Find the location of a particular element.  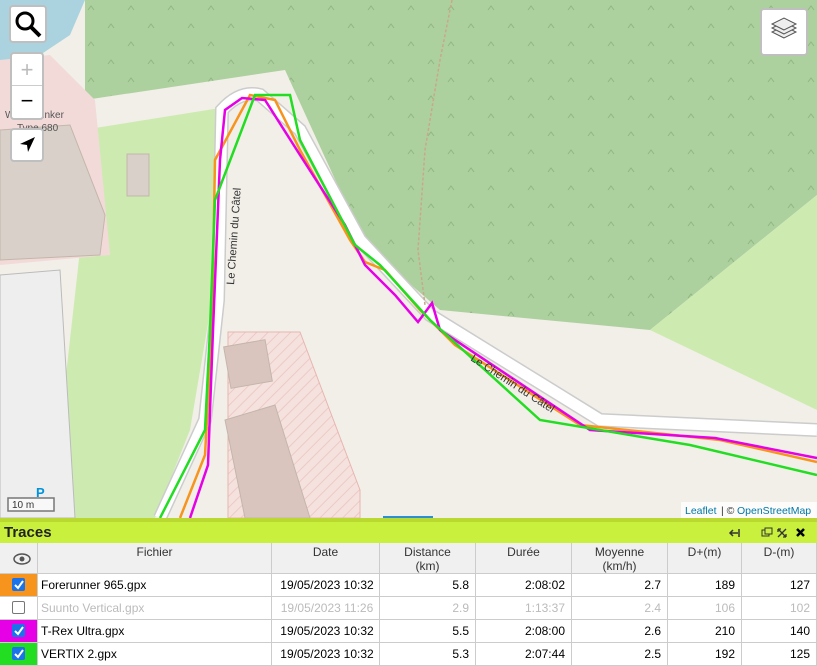

cell-dminus: 125 is located at coordinates (779, 654).